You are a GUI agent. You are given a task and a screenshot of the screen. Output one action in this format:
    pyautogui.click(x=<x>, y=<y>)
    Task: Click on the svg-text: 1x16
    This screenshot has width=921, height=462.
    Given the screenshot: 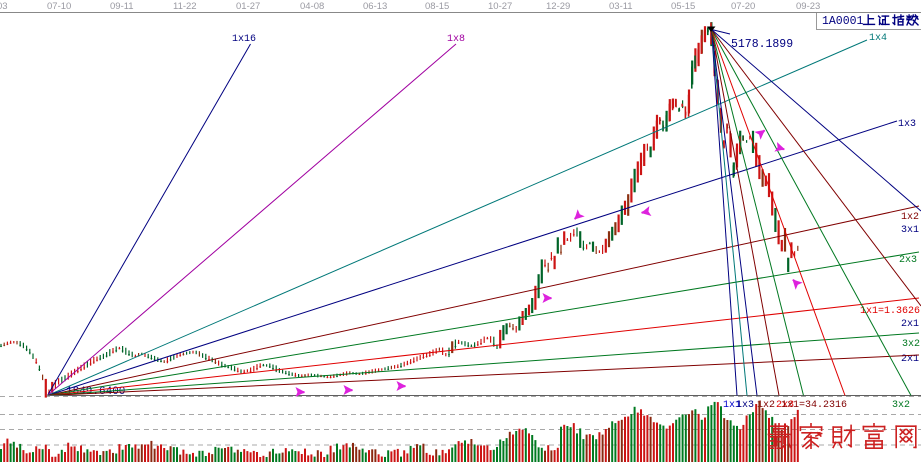 What is the action you would take?
    pyautogui.click(x=244, y=39)
    